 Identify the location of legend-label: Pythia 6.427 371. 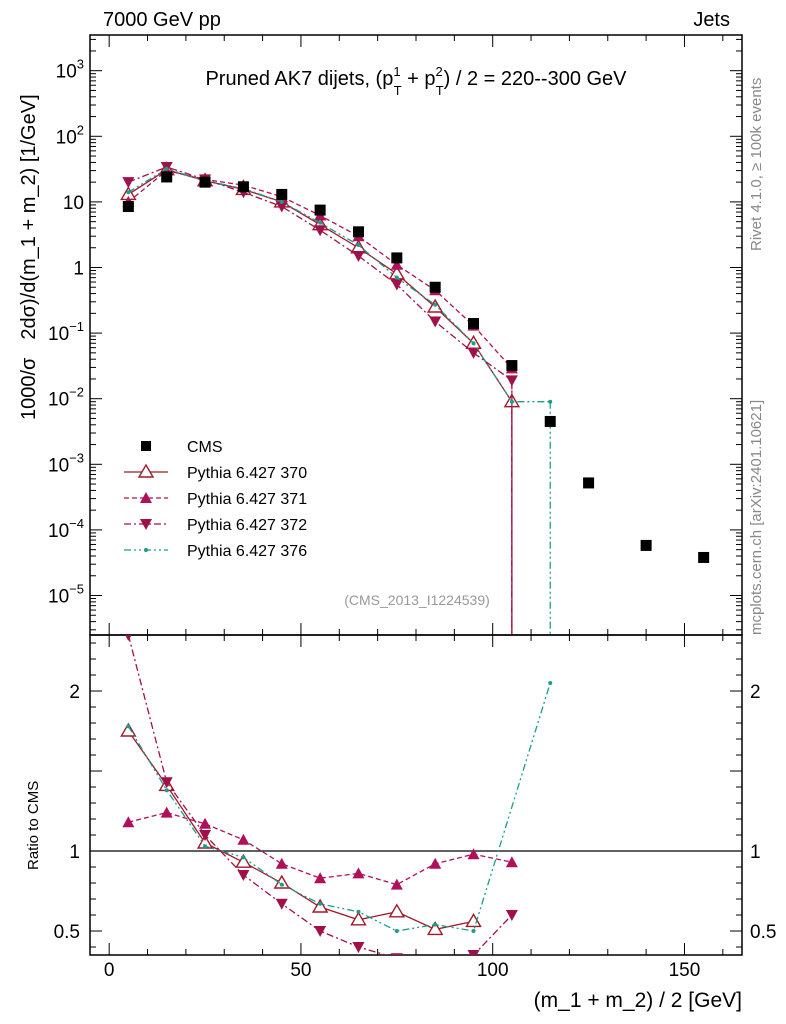
(247, 499).